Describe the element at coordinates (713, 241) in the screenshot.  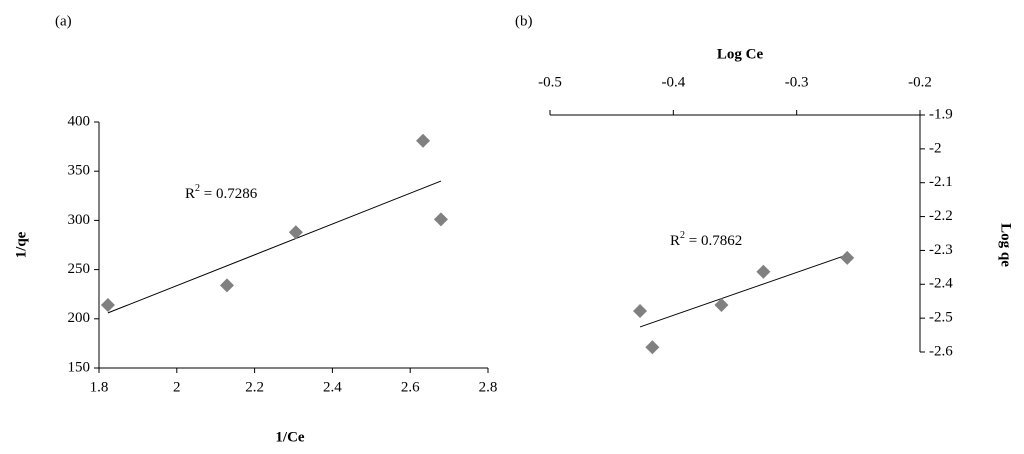
I see `annotation-rest: = 0.7862` at that location.